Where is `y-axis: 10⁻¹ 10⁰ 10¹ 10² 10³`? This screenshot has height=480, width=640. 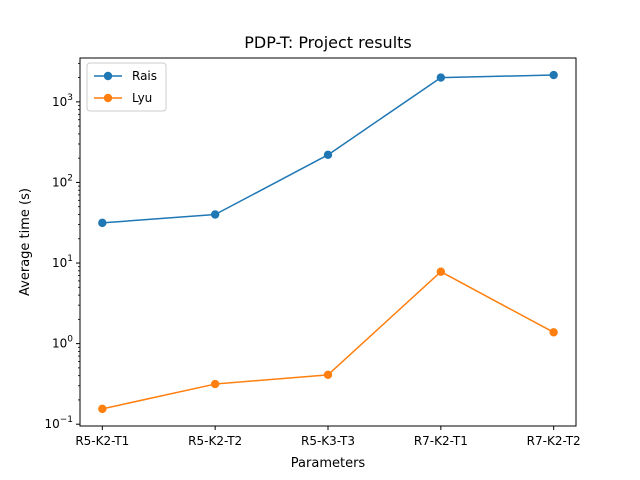
y-axis: 10⁻¹ 10⁰ 10¹ 10² 10³ is located at coordinates (62, 246).